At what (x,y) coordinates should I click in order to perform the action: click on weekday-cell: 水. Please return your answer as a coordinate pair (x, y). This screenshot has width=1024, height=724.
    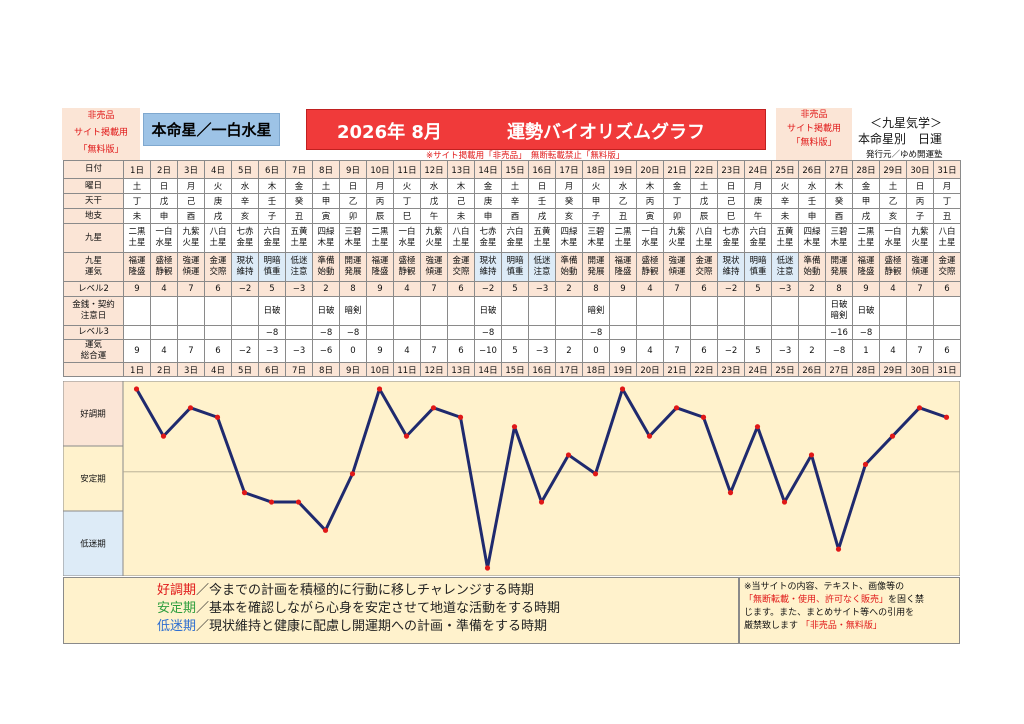
    Looking at the image, I should click on (623, 186).